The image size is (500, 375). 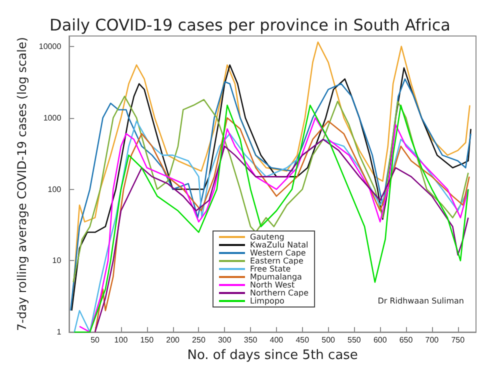 What do you see at coordinates (432, 340) in the screenshot?
I see `x-tick-label: 700` at bounding box center [432, 340].